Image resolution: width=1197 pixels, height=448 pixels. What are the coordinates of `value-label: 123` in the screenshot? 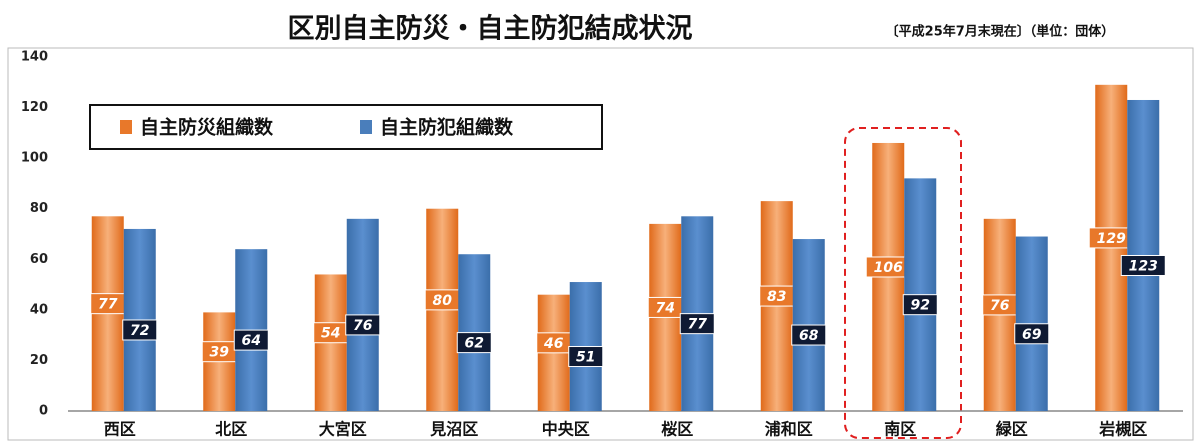 It's located at (1143, 266).